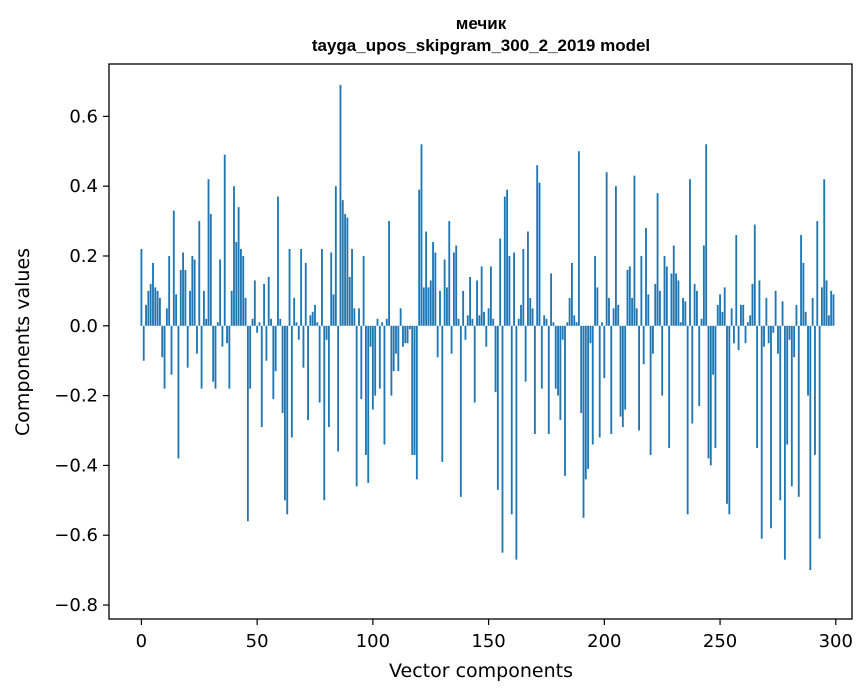 This screenshot has width=867, height=696. I want to click on y-tick-label: 0.6, so click(83, 116).